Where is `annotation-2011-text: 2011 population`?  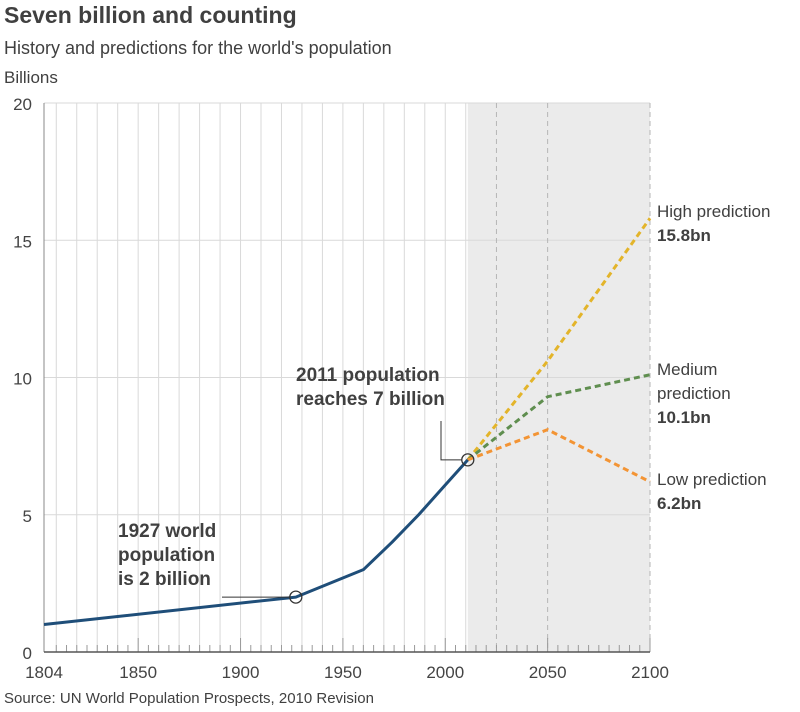 annotation-2011-text: 2011 population is located at coordinates (368, 375).